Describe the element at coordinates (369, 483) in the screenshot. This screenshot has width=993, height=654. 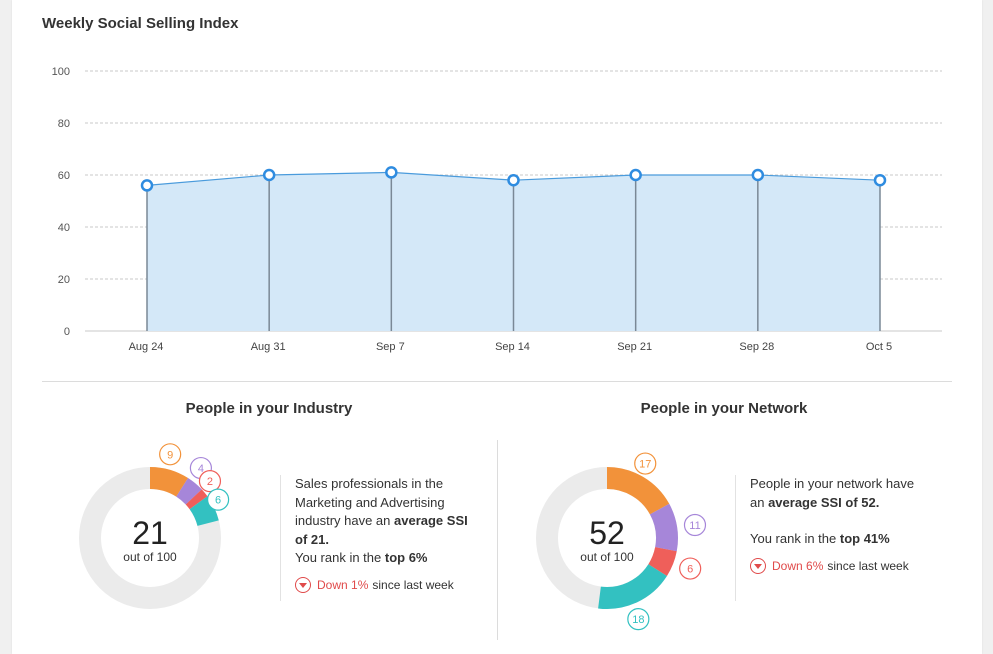
I see `industry-line1: Sales professionals in the` at that location.